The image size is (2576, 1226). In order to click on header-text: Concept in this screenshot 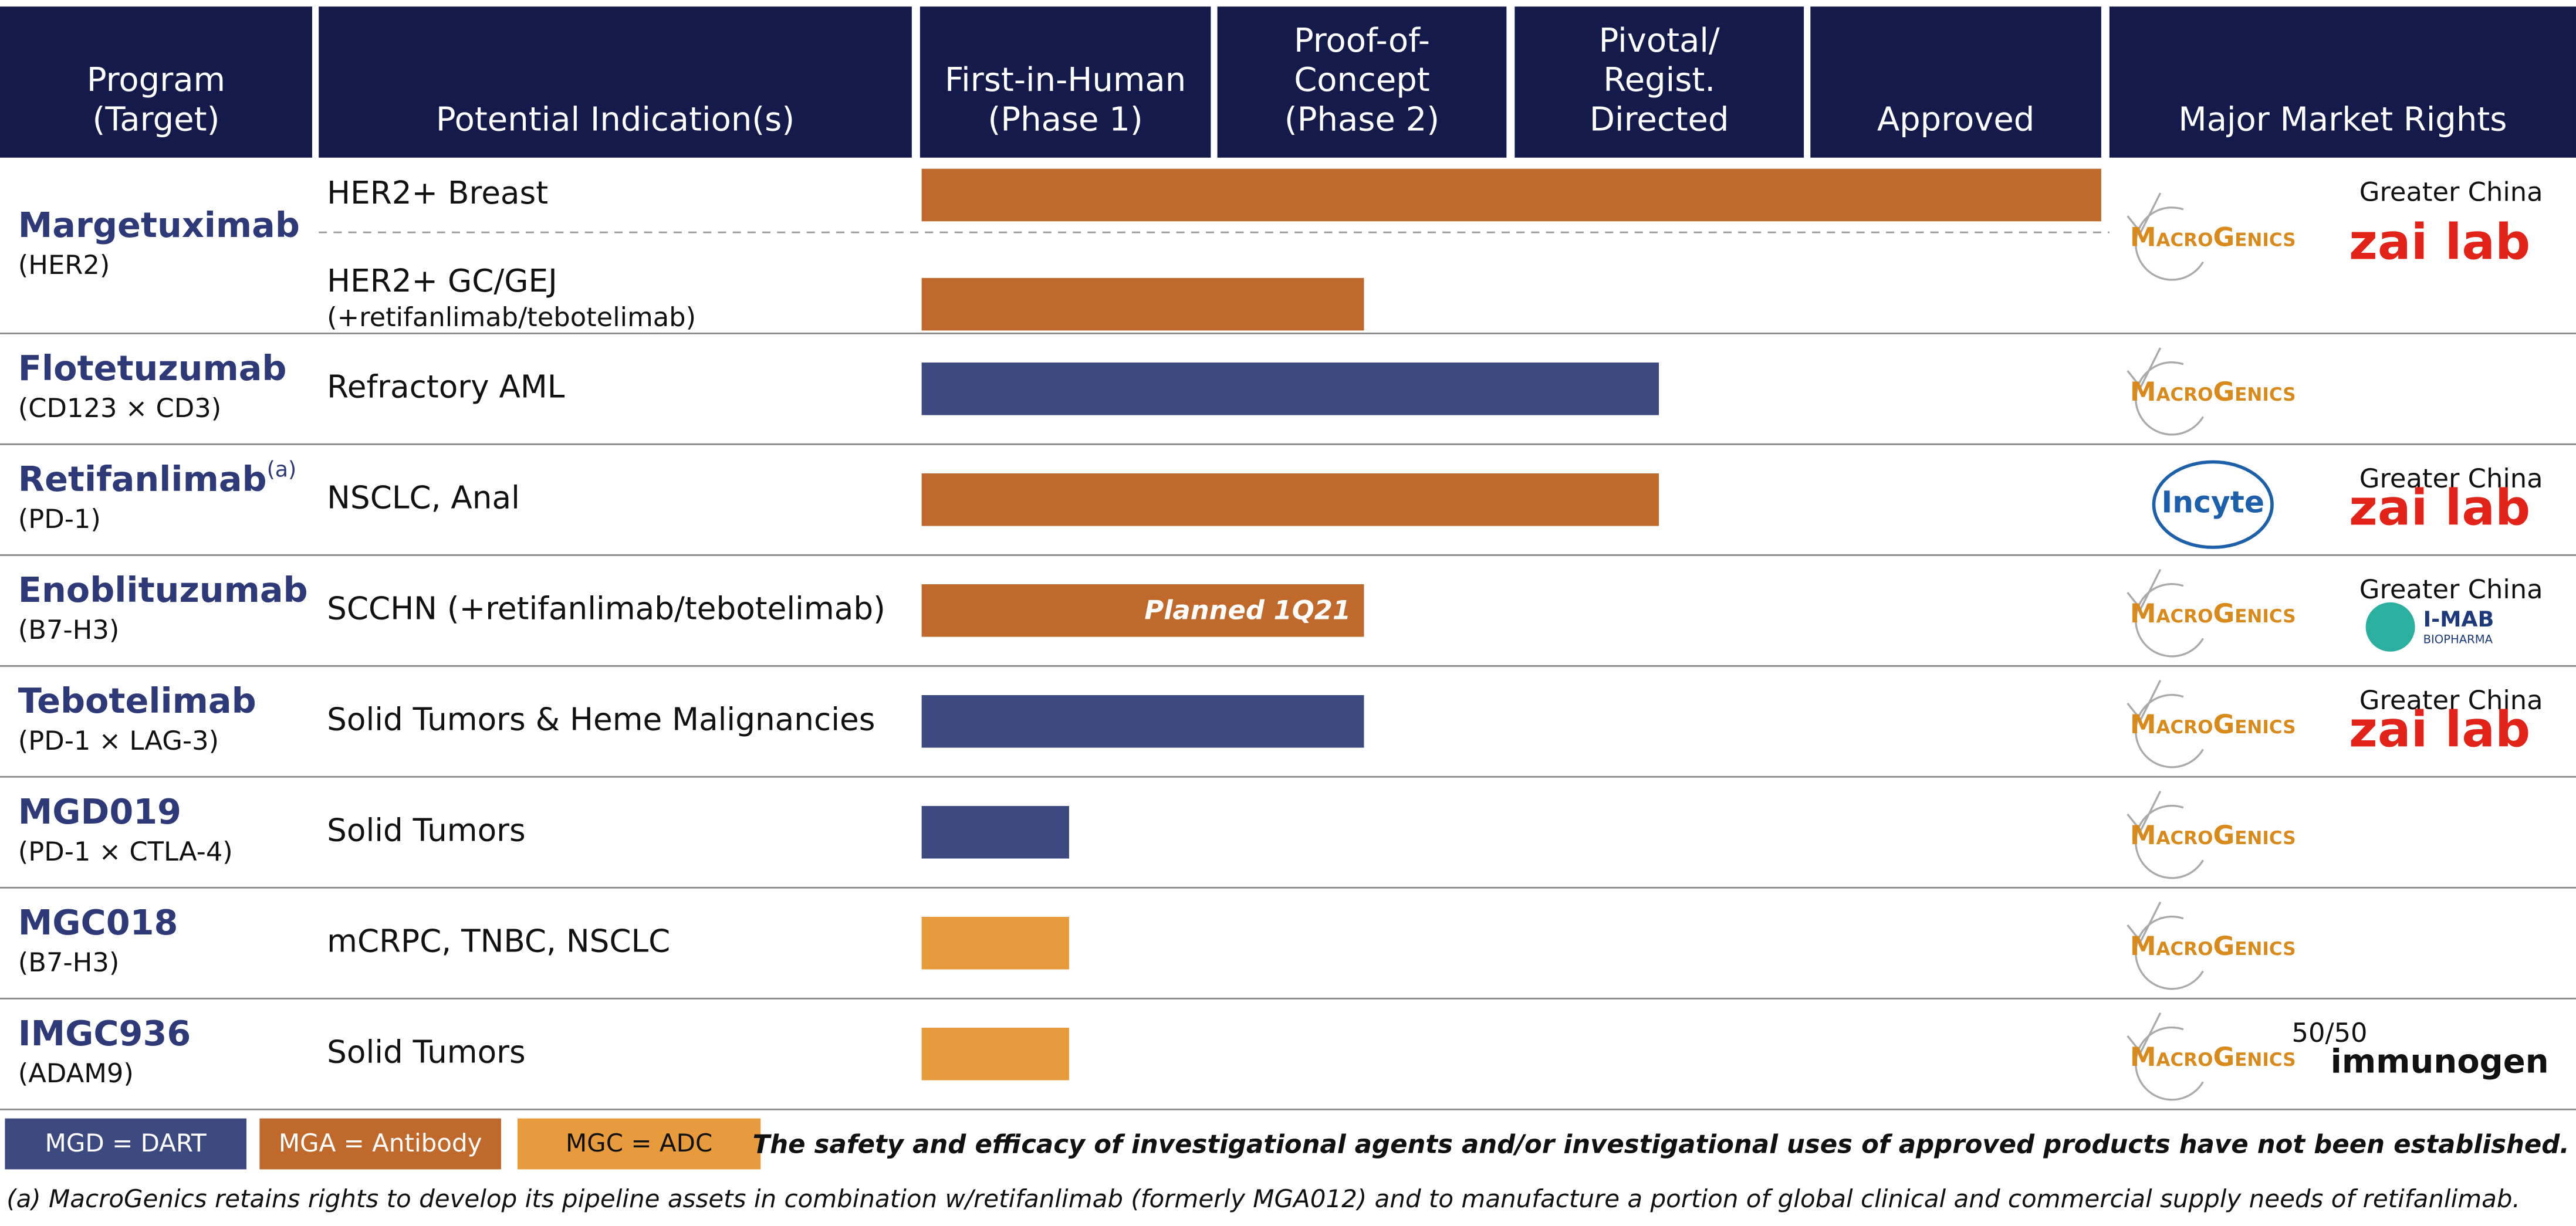, I will do `click(1362, 80)`.